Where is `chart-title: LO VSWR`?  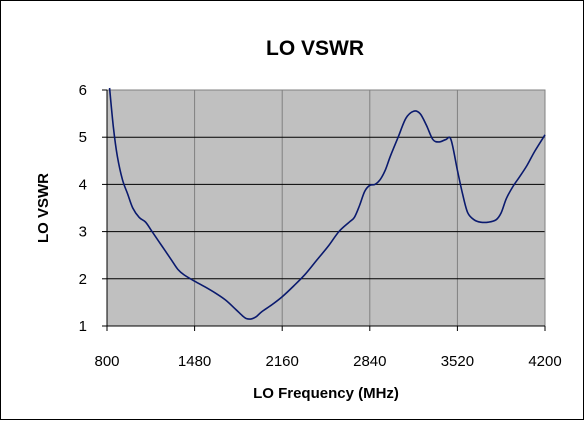
chart-title: LO VSWR is located at coordinates (315, 48).